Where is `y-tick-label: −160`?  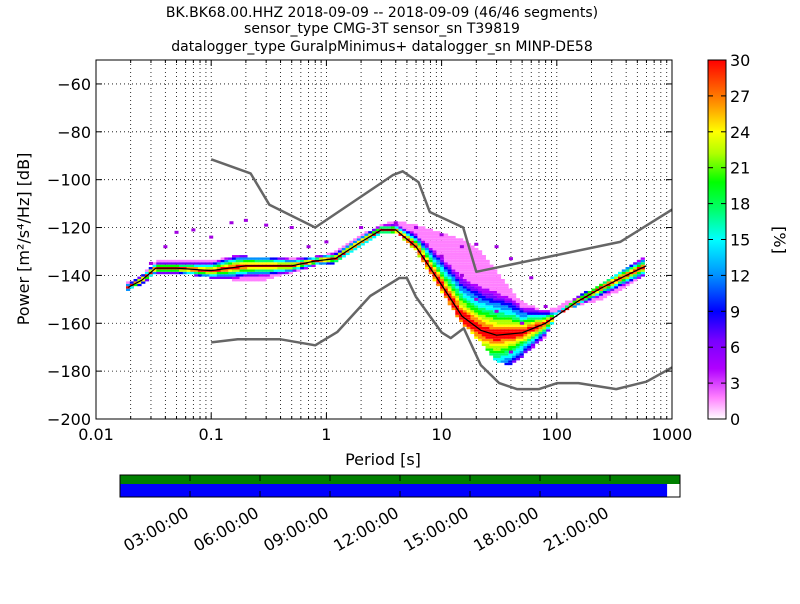 y-tick-label: −160 is located at coordinates (69, 323).